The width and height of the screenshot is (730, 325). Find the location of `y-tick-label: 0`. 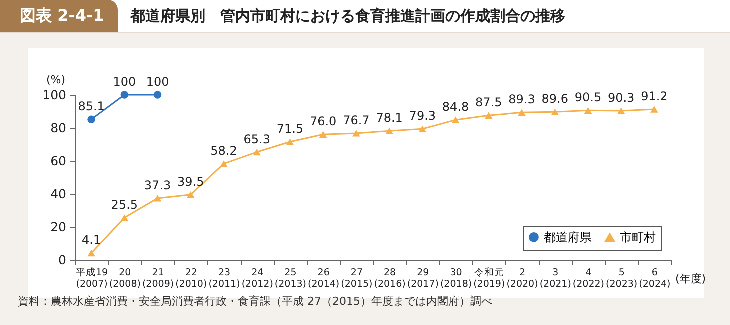

y-tick-label: 0 is located at coordinates (62, 260).